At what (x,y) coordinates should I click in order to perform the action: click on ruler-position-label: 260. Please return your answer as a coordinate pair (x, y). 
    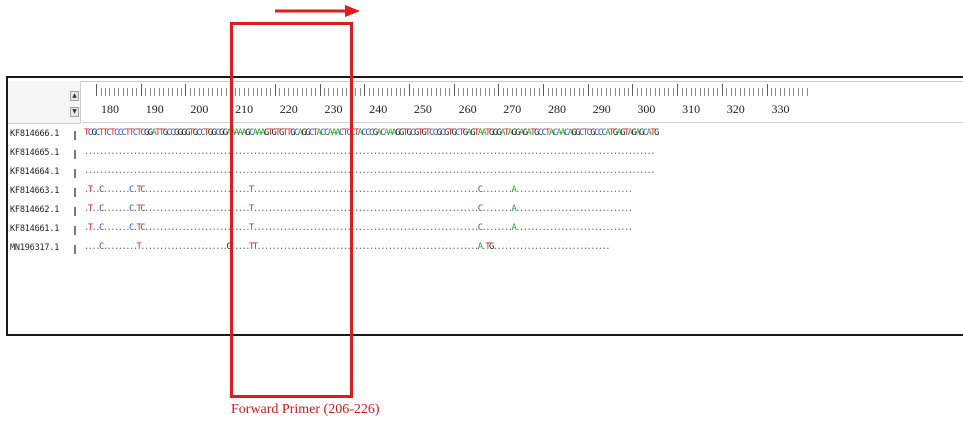
    Looking at the image, I should click on (467, 109).